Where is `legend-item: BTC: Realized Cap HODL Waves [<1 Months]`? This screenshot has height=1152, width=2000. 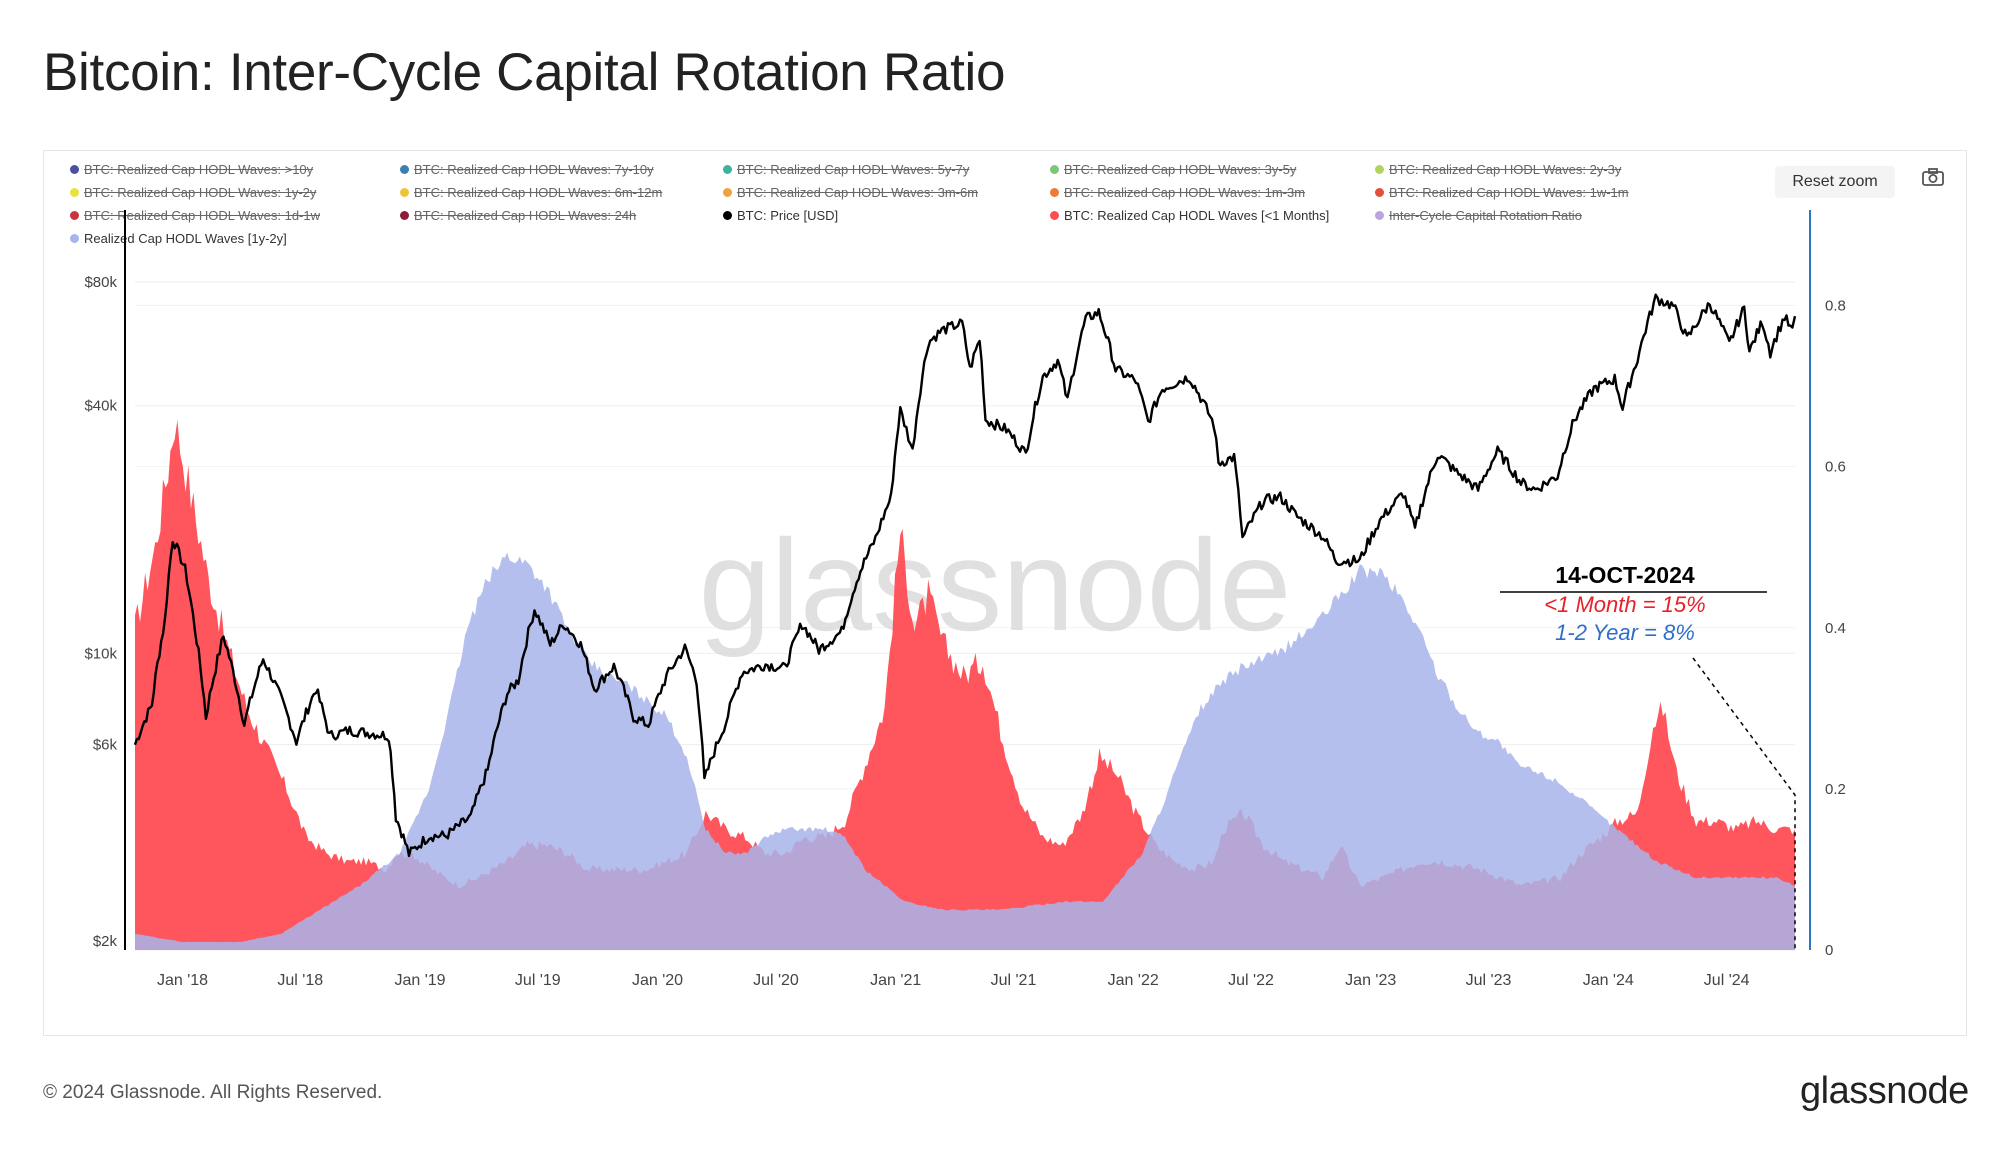
legend-item: BTC: Realized Cap HODL Waves [<1 Months] is located at coordinates (1189, 215).